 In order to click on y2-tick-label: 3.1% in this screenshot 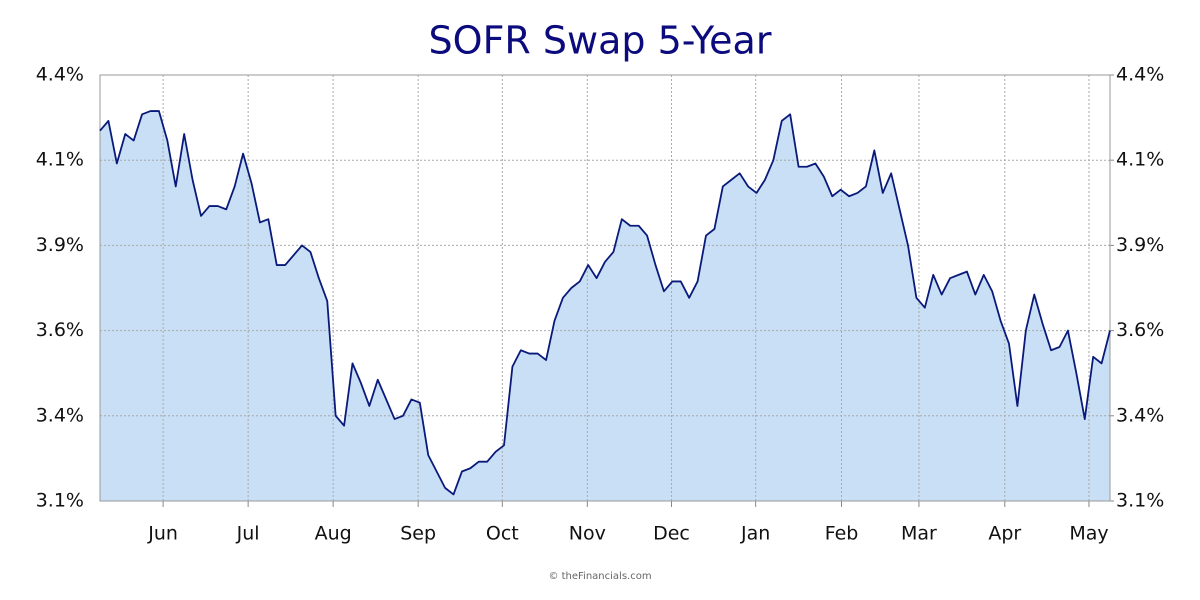, I will do `click(1140, 501)`.